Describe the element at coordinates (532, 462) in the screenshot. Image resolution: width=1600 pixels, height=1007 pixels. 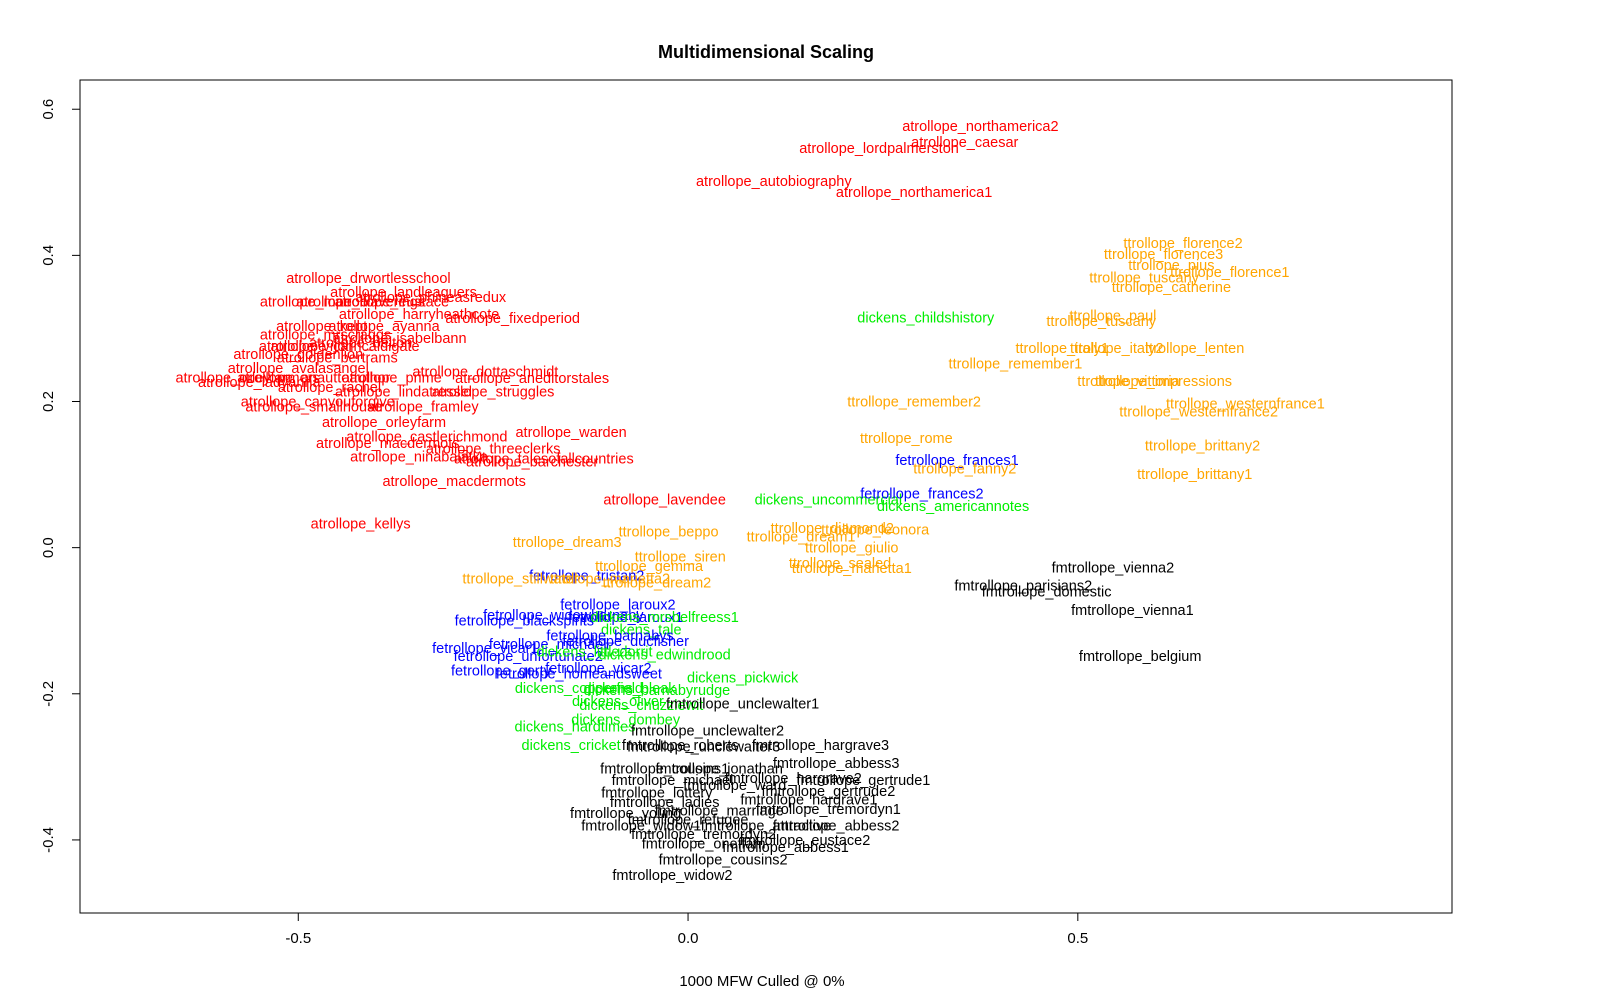
I see `point-label: atrollope_barchester` at that location.